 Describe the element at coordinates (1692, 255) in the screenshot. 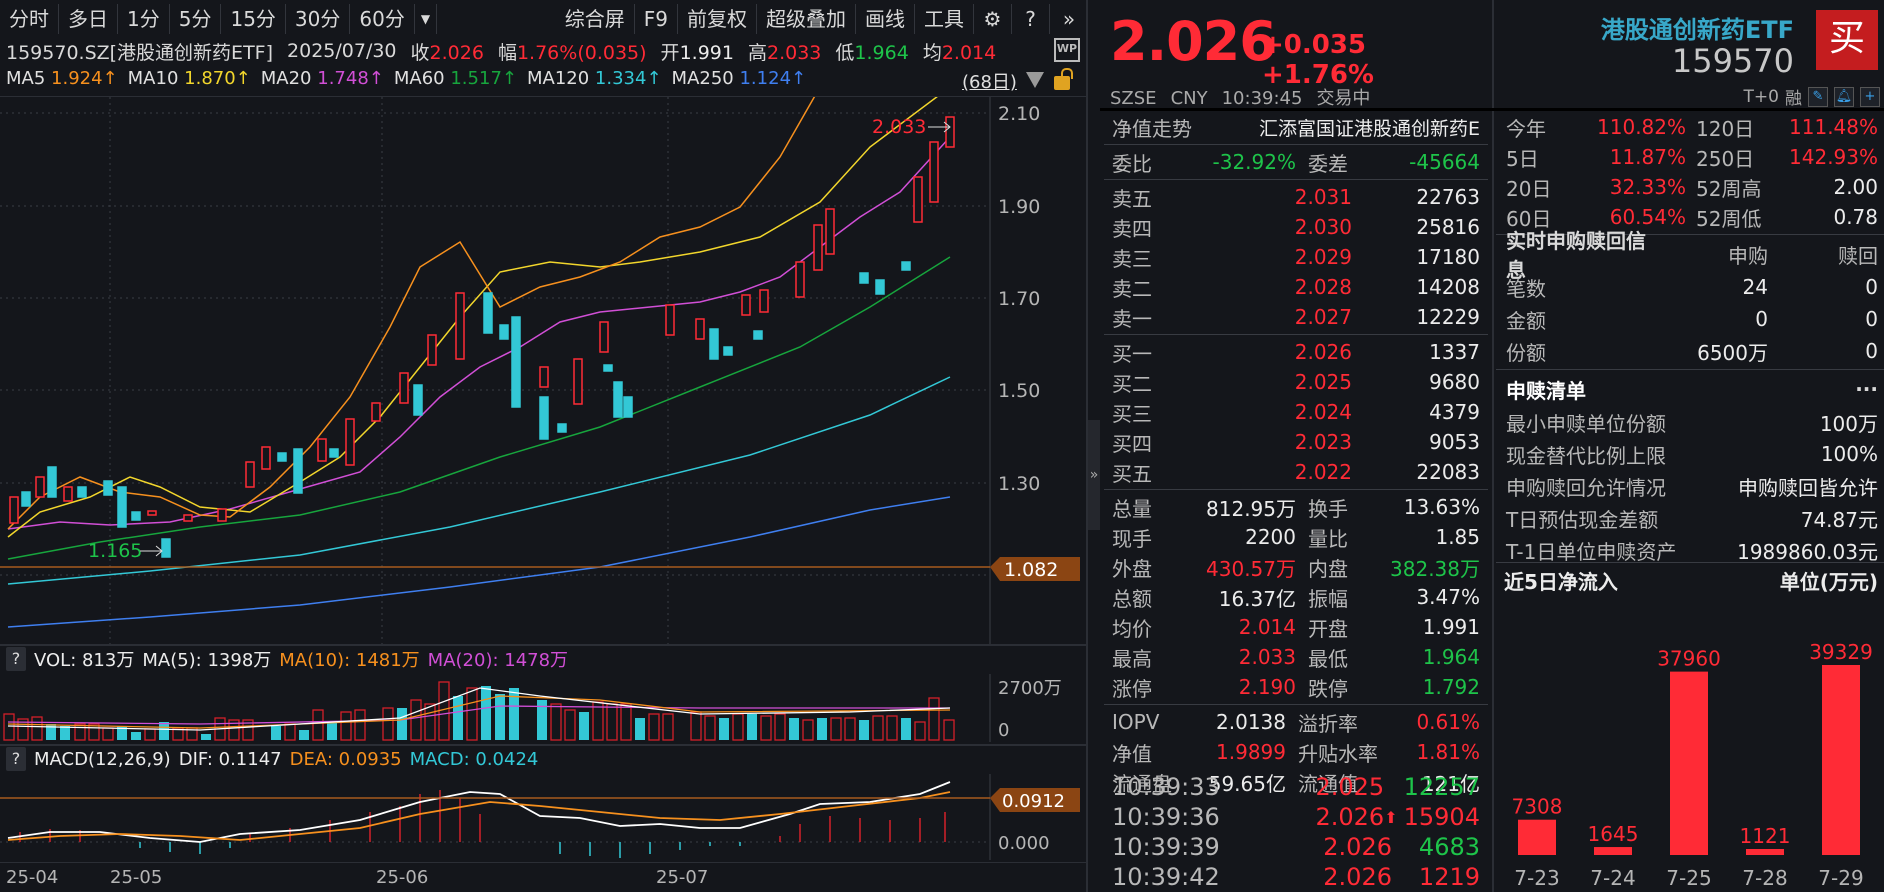

I see `subscription-header: 实时申购赎回信息 申购 赎回` at that location.